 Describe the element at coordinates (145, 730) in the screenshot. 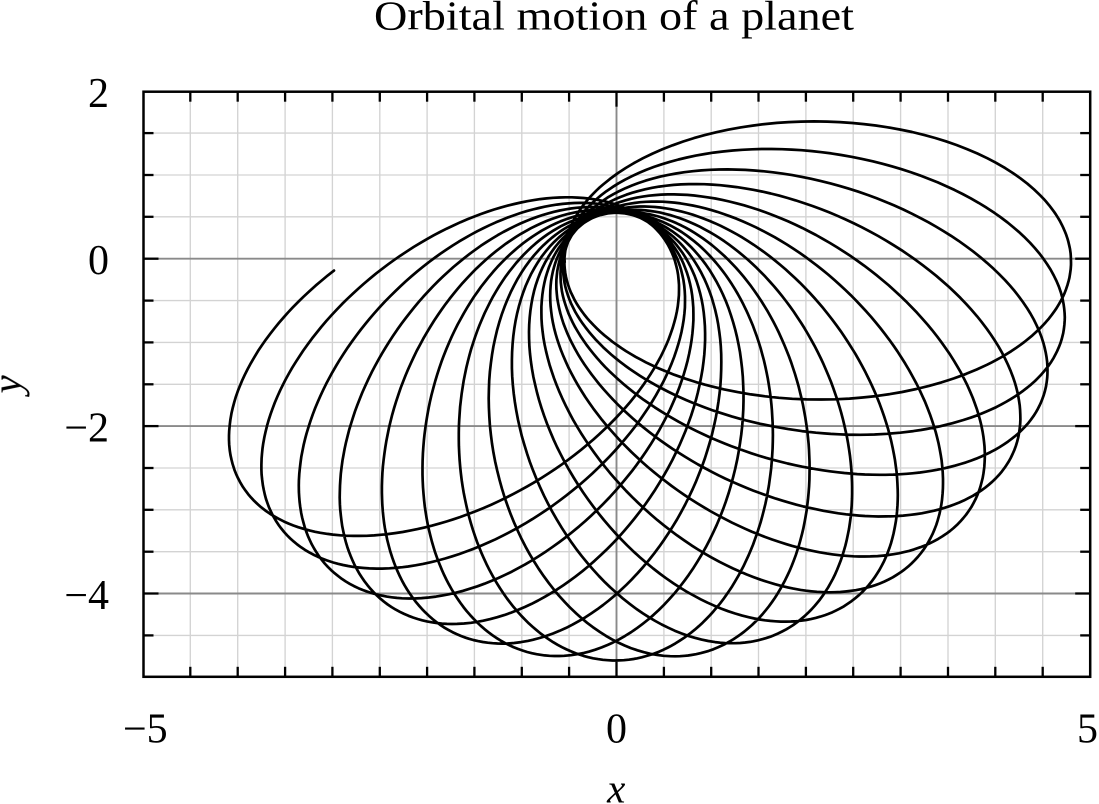

I see `svg-text: −5` at that location.